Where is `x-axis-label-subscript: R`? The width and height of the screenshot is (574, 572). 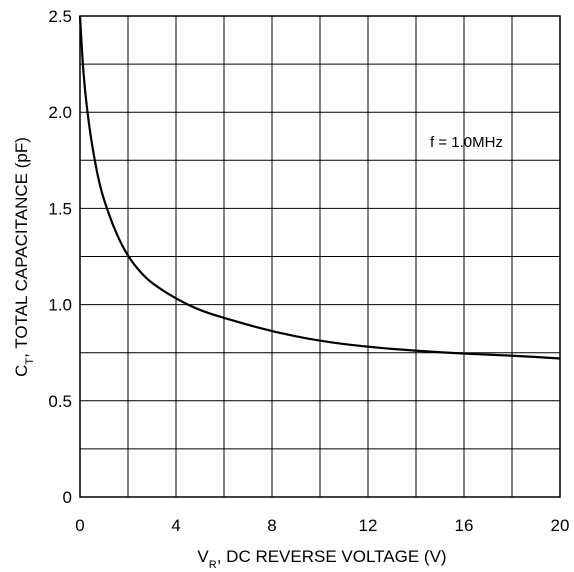
x-axis-label-subscript: R is located at coordinates (213, 565).